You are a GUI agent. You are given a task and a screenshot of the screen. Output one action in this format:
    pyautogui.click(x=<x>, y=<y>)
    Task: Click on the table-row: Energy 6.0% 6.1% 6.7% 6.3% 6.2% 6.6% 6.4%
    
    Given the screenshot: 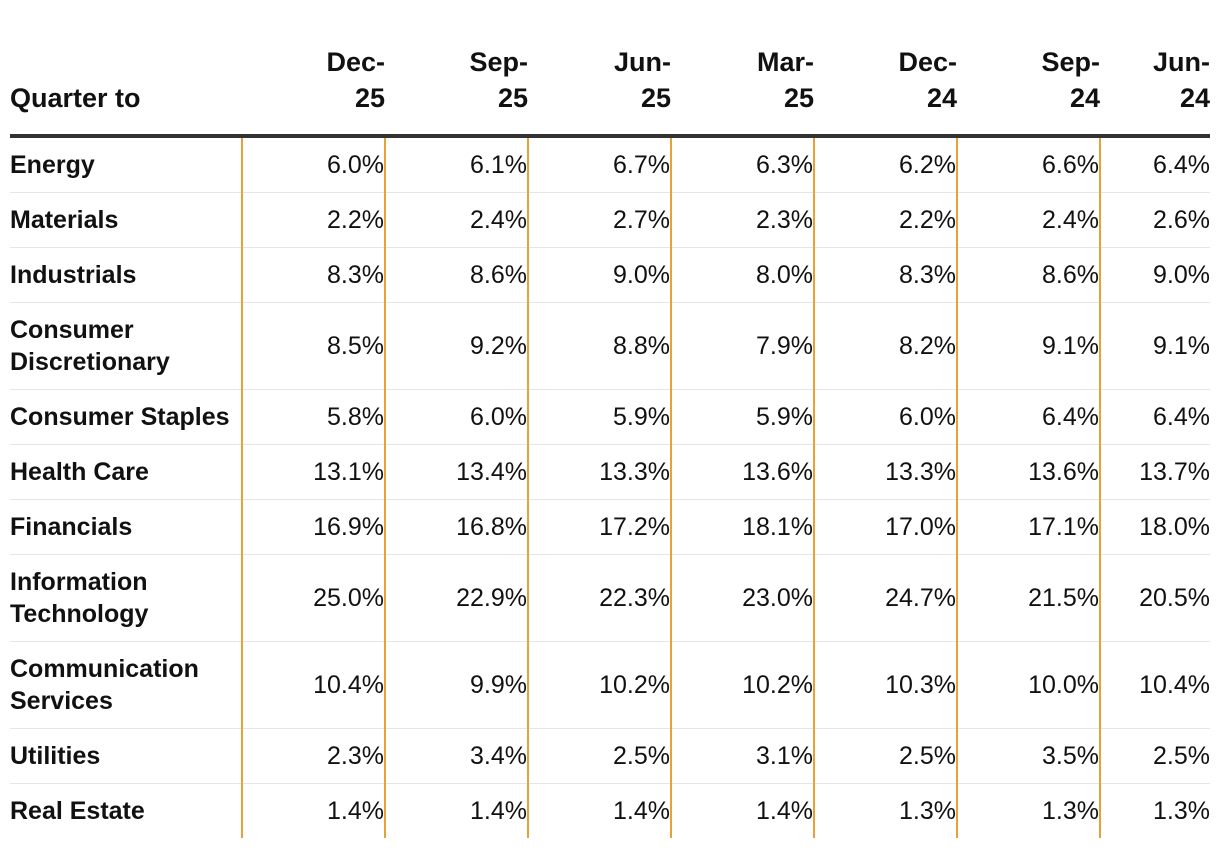 What is the action you would take?
    pyautogui.click(x=610, y=164)
    